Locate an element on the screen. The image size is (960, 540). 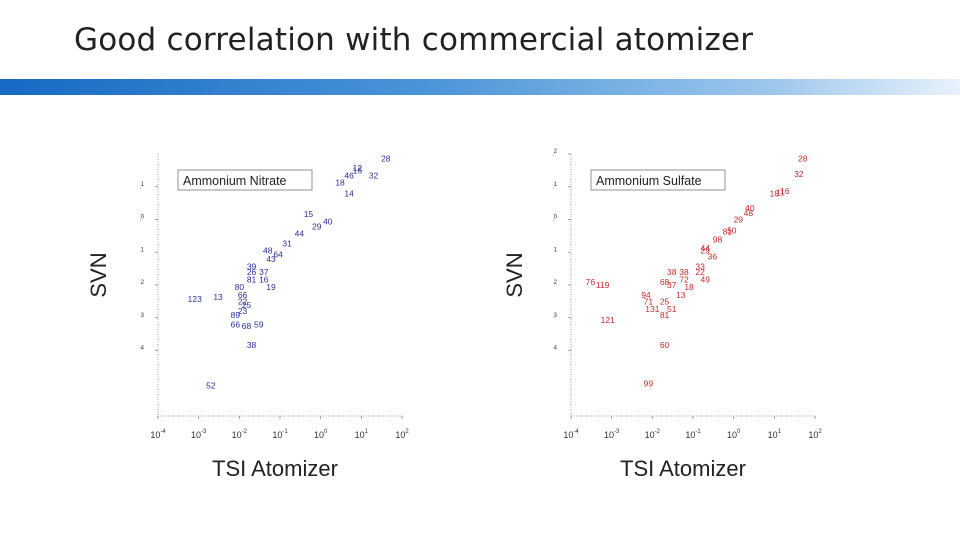
data-point-label: 59 is located at coordinates (259, 325).